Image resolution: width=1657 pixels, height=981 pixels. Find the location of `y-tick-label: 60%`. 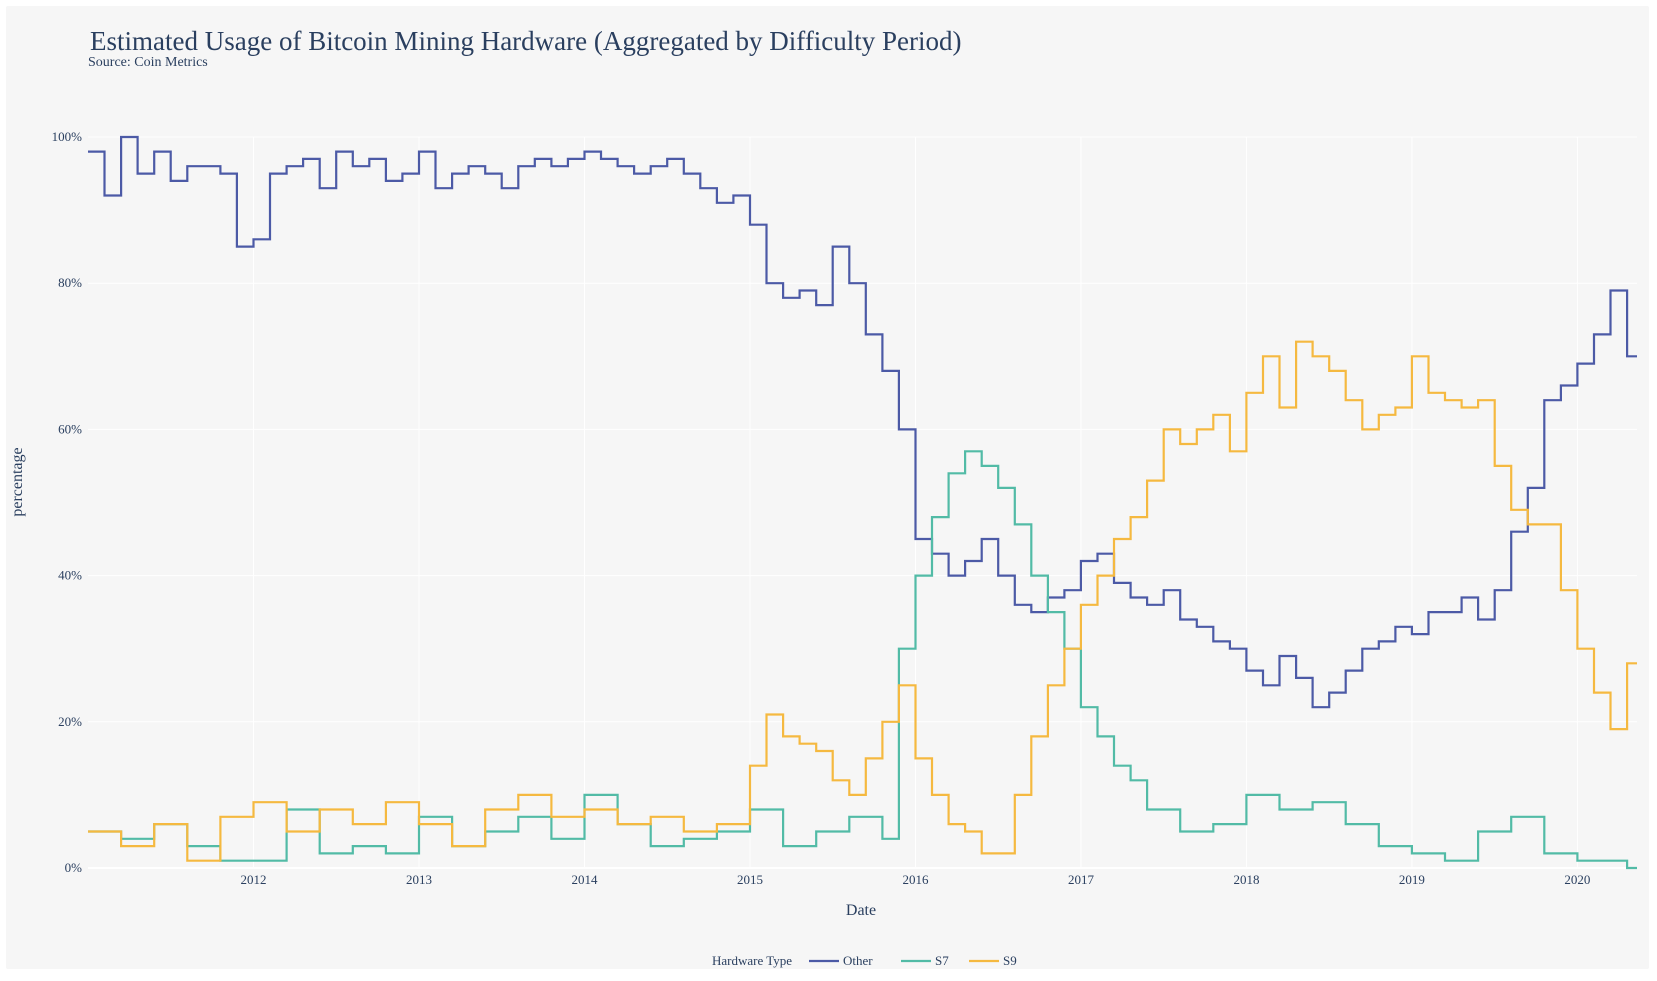

y-tick-label: 60% is located at coordinates (70, 428).